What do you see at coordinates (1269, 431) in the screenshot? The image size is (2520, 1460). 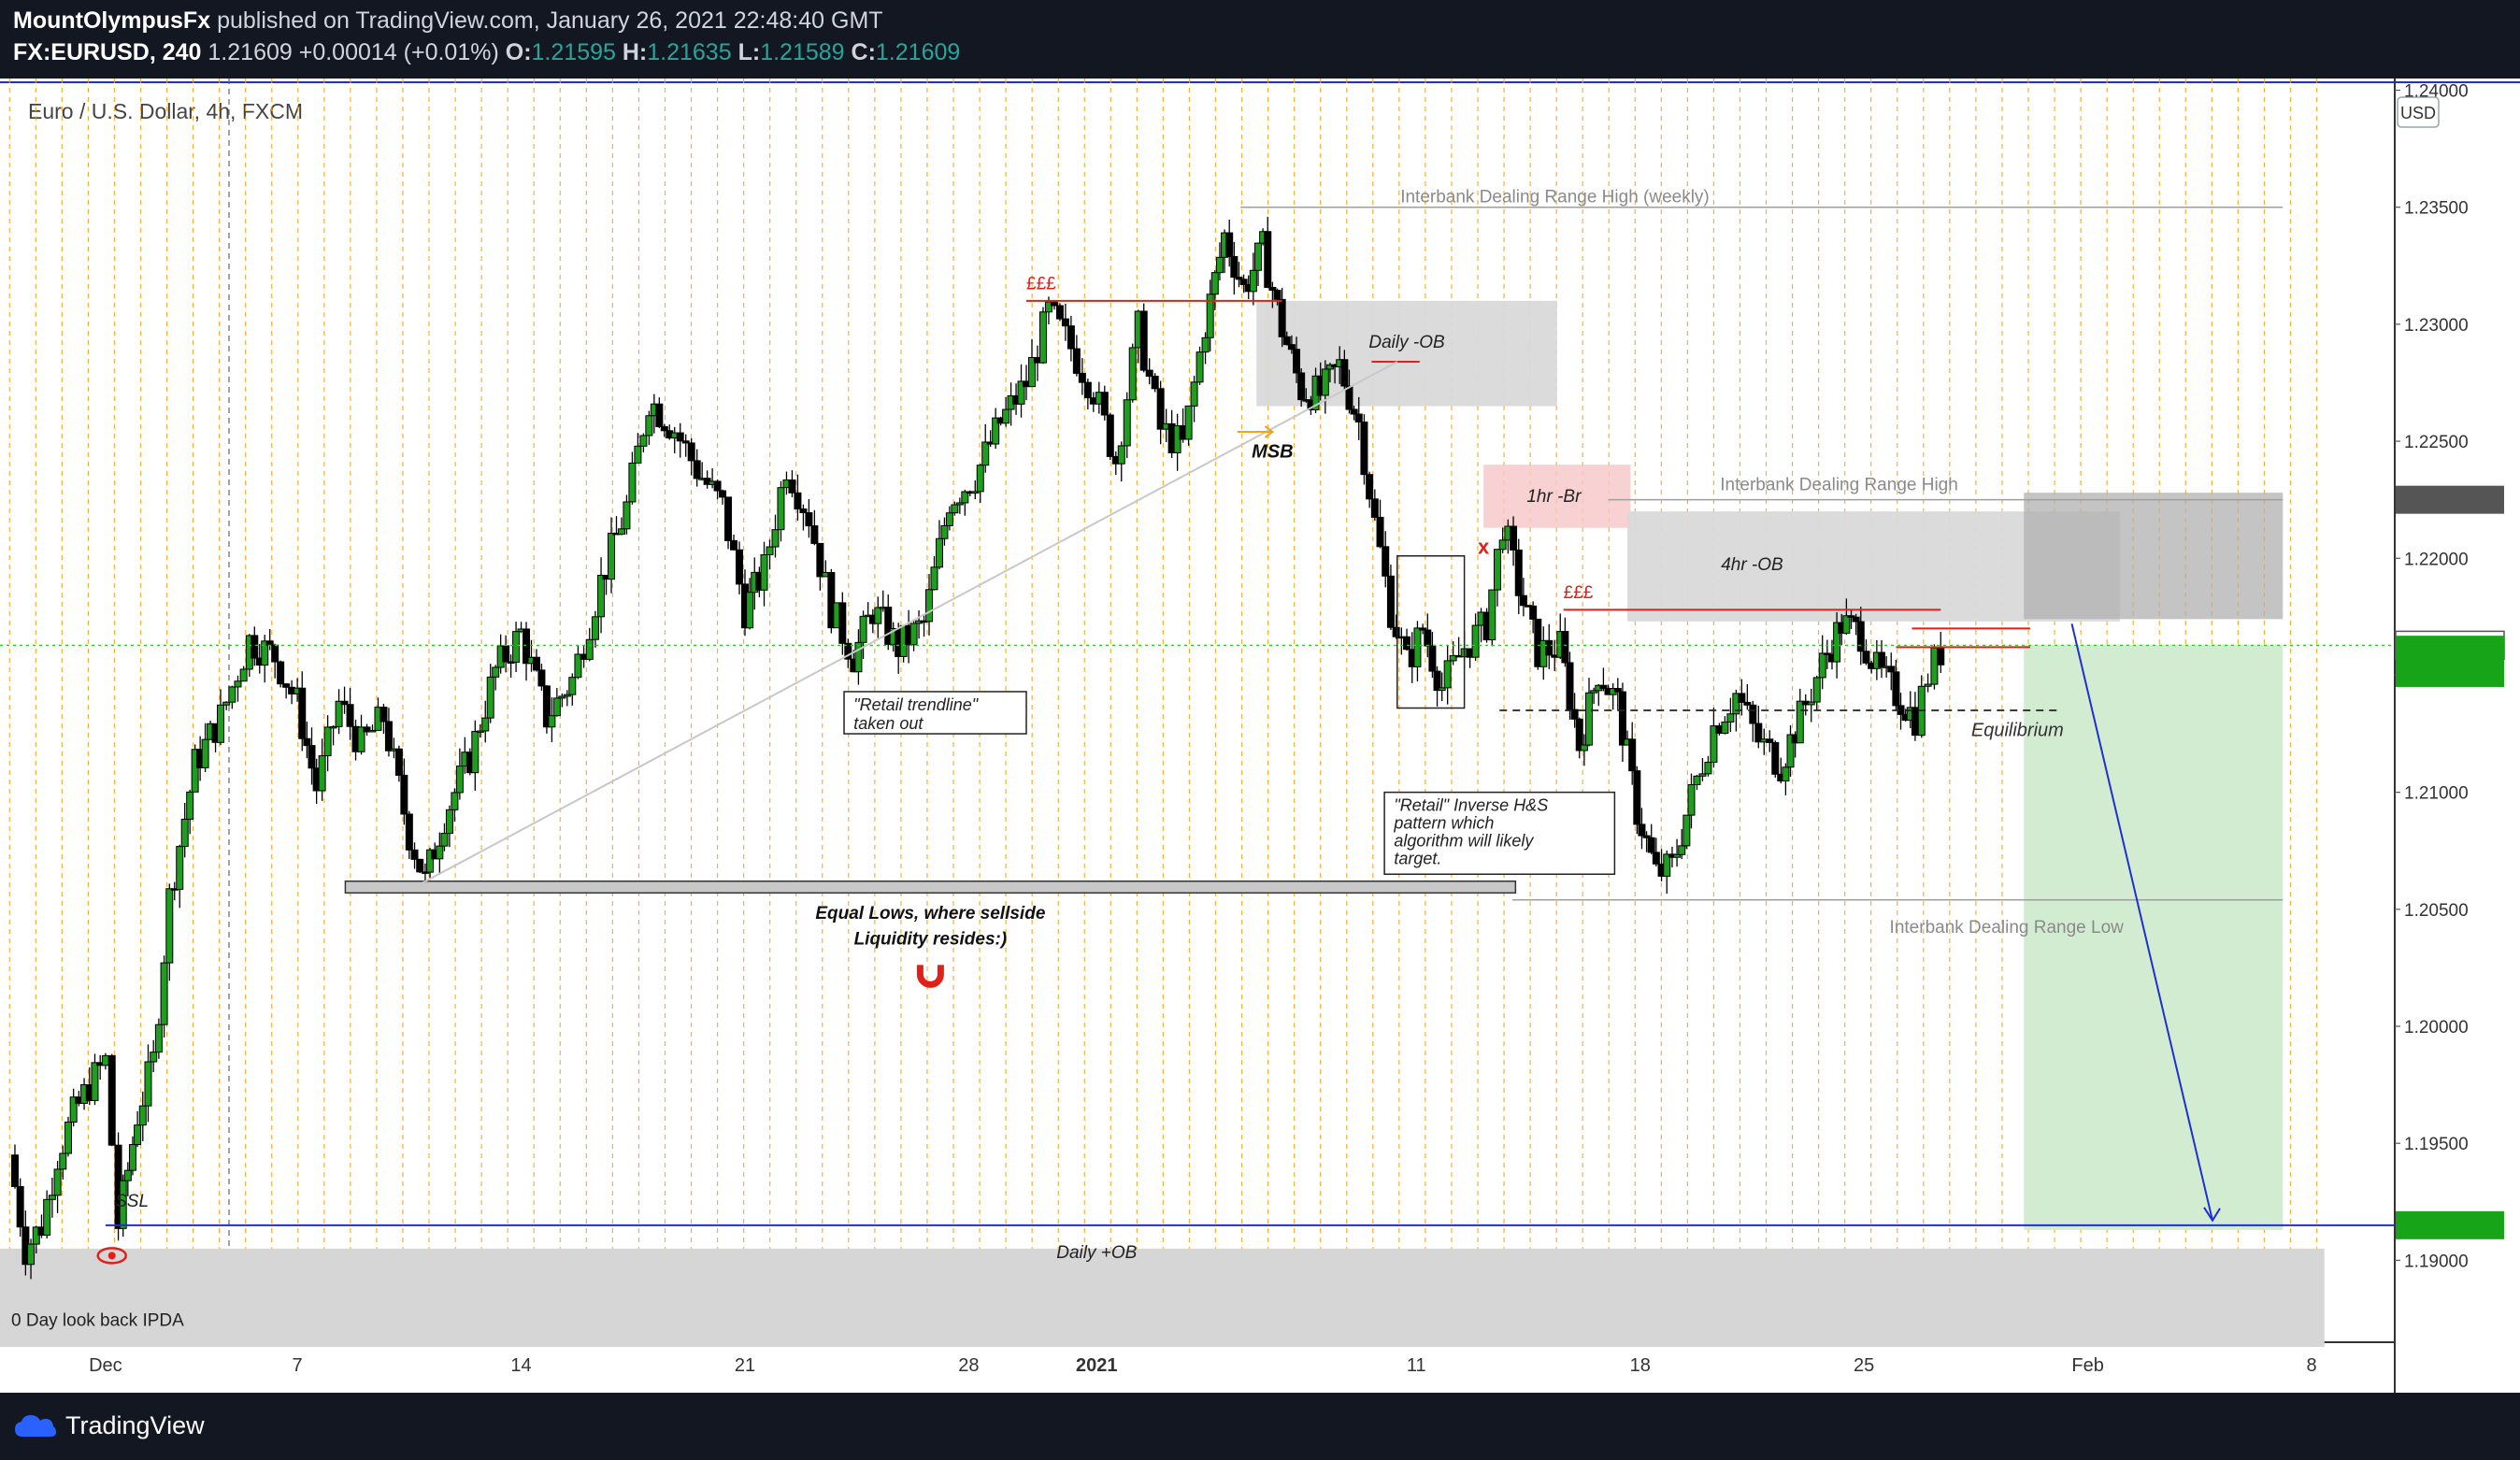 I see `msb-arrowhead` at bounding box center [1269, 431].